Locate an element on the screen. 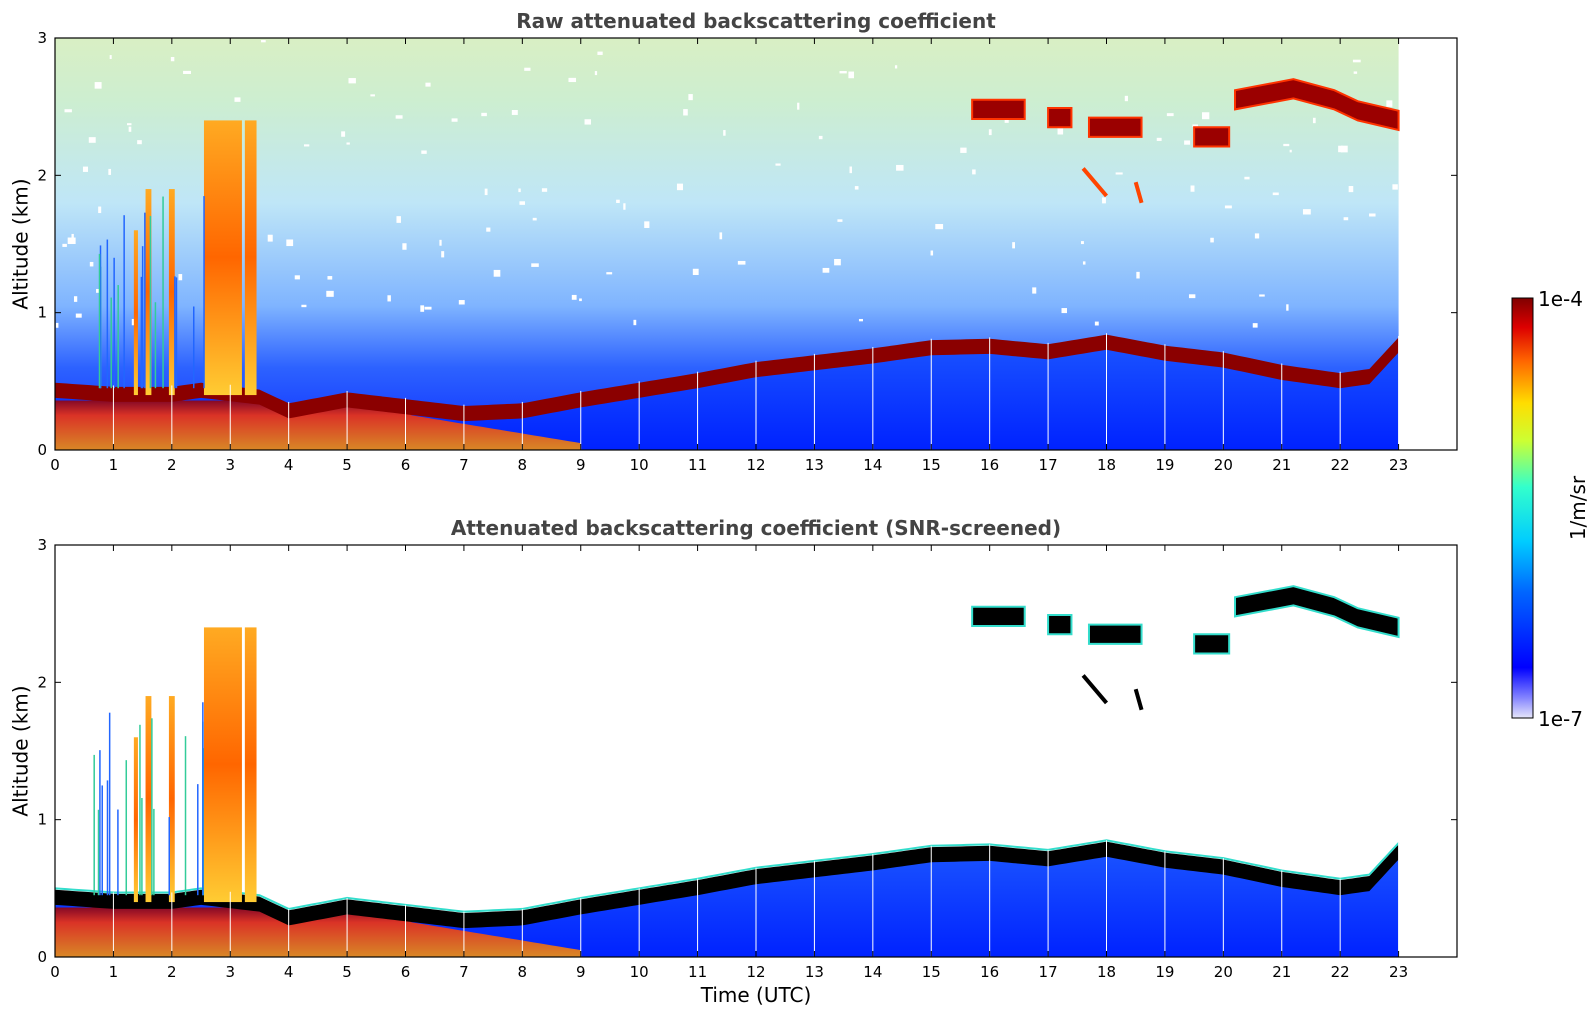 The height and width of the screenshot is (1020, 1595). x-tick-label: 16 is located at coordinates (989, 465).